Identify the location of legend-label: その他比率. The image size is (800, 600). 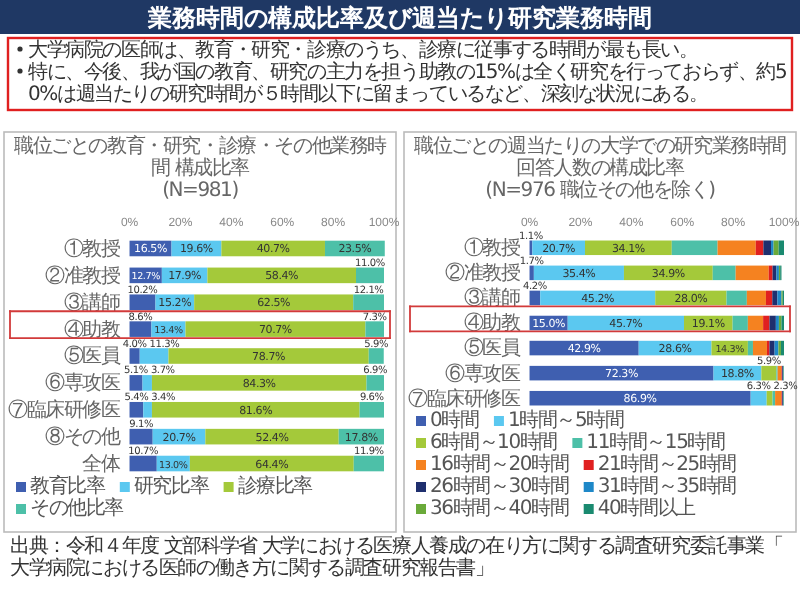
(77, 508).